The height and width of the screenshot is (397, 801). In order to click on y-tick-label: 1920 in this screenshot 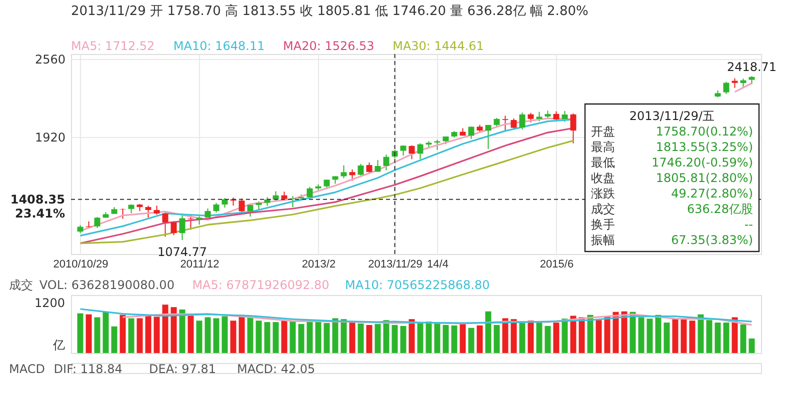, I will do `click(50, 137)`.